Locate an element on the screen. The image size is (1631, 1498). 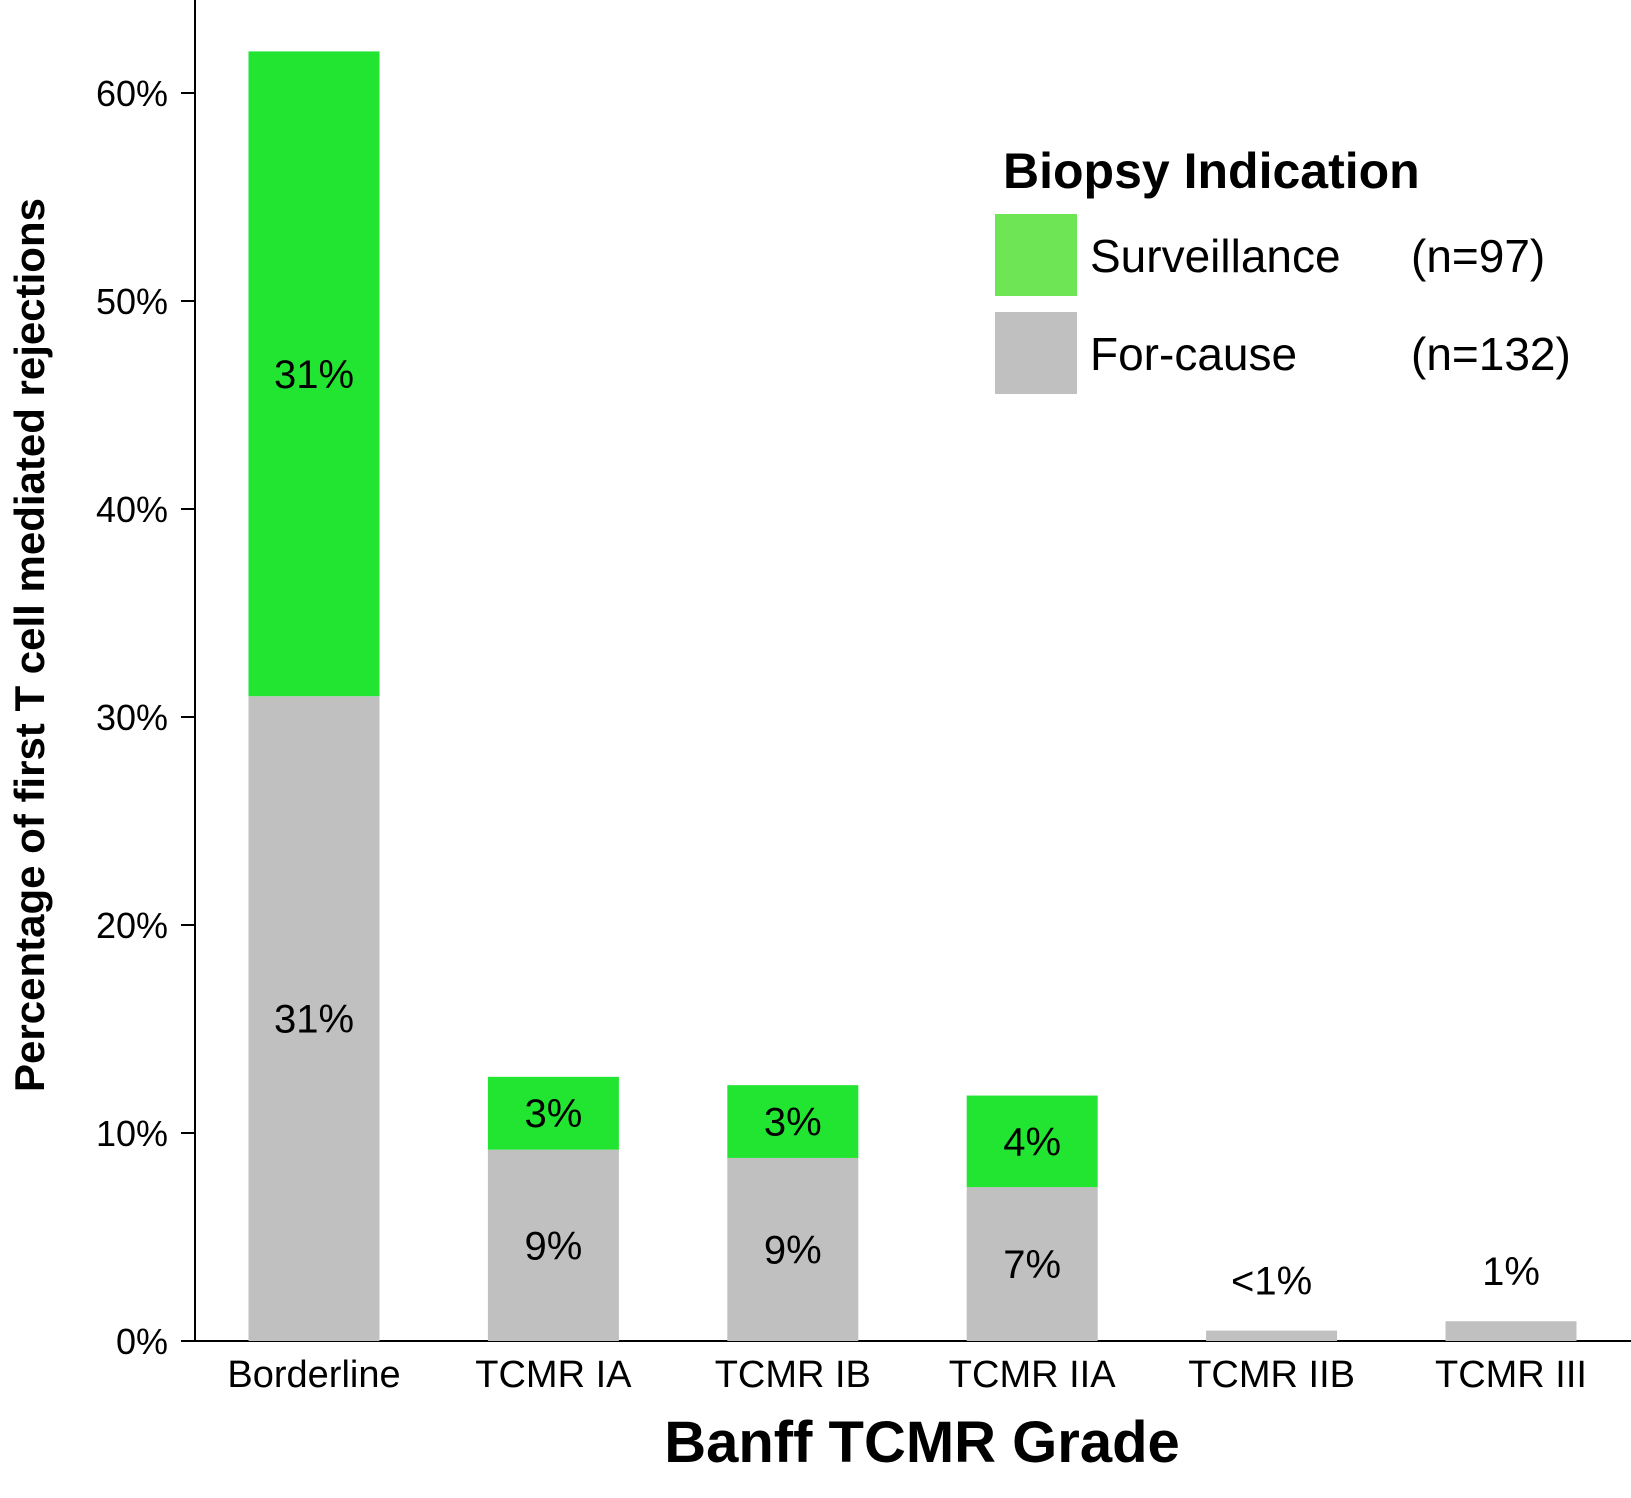
data-label-for-cause-tcmr-ib: 9% is located at coordinates (793, 1250).